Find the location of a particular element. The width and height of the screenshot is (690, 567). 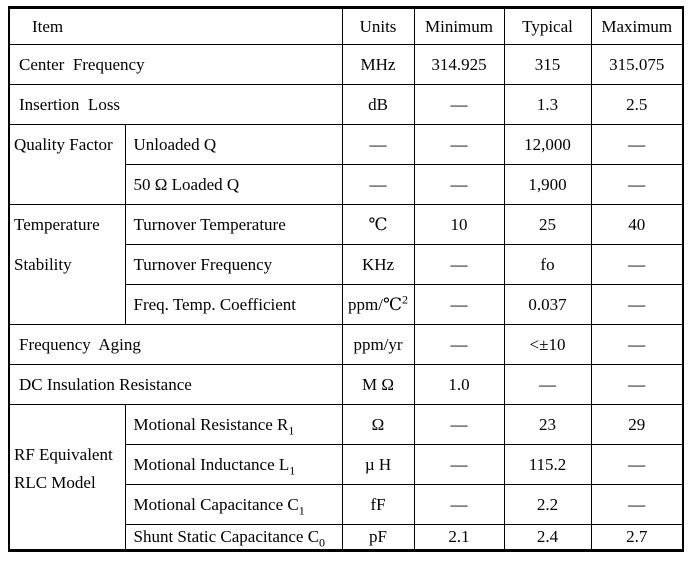

cell-typical: 2.4 is located at coordinates (547, 537).